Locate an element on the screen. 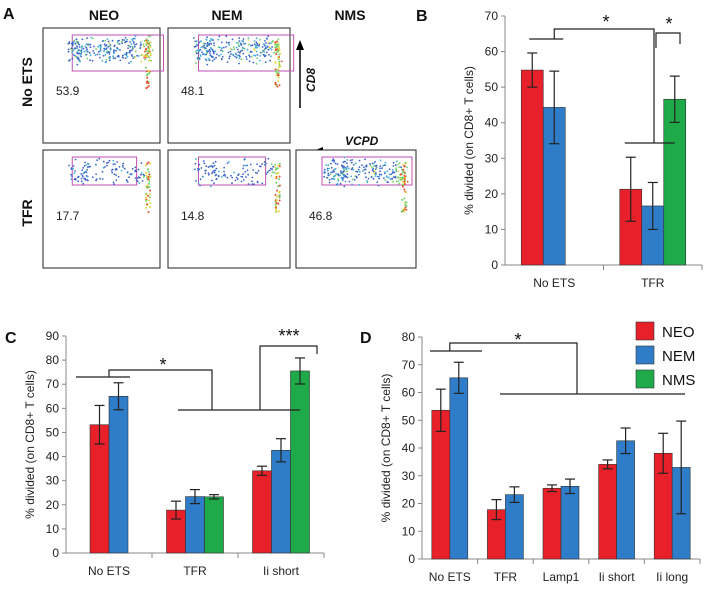 The height and width of the screenshot is (613, 714). flow-percentage: 46.8 is located at coordinates (321, 216).